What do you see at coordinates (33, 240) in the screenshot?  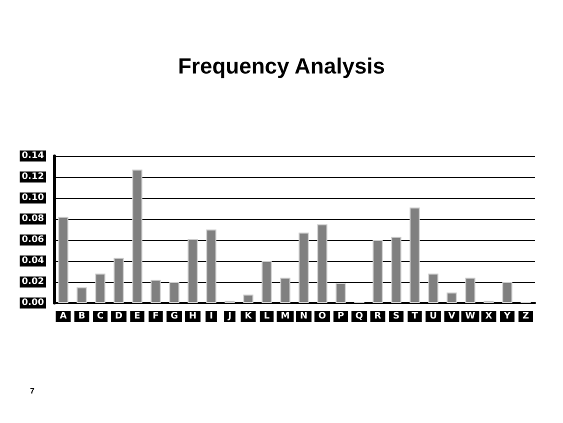 I see `y-tick-label: 0.06` at bounding box center [33, 240].